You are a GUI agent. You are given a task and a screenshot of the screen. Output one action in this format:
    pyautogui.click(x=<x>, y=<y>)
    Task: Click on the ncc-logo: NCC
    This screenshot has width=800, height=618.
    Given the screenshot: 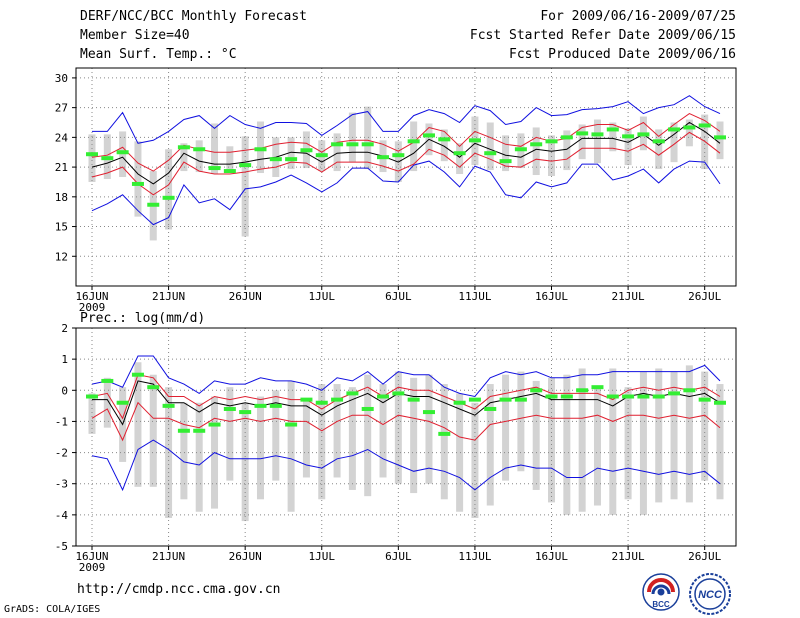 What is the action you would take?
    pyautogui.click(x=710, y=594)
    